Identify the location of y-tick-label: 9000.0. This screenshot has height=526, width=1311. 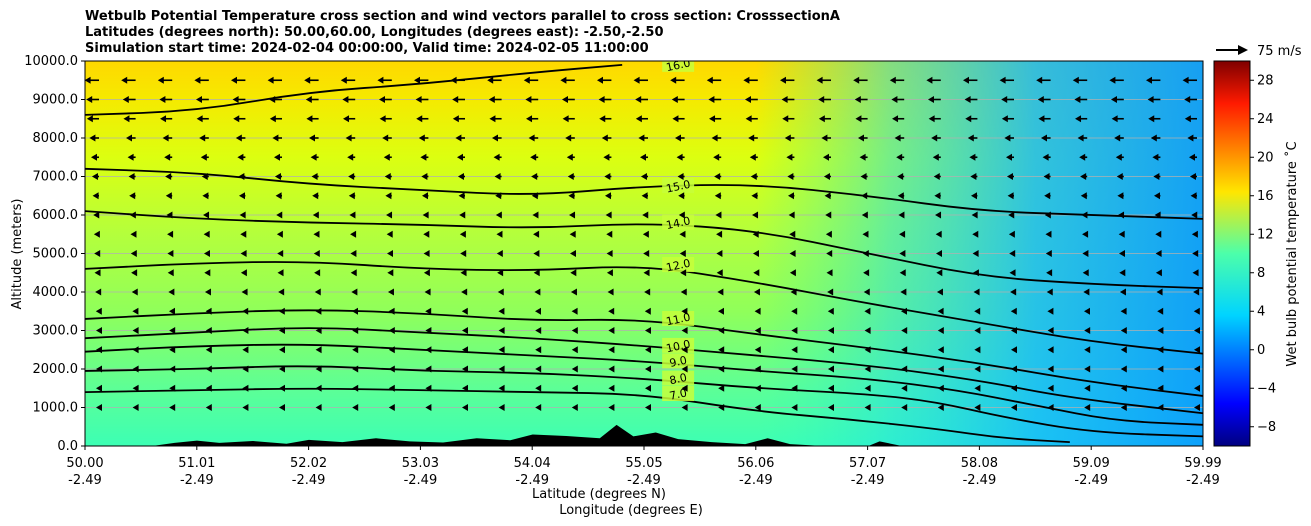
(56, 100).